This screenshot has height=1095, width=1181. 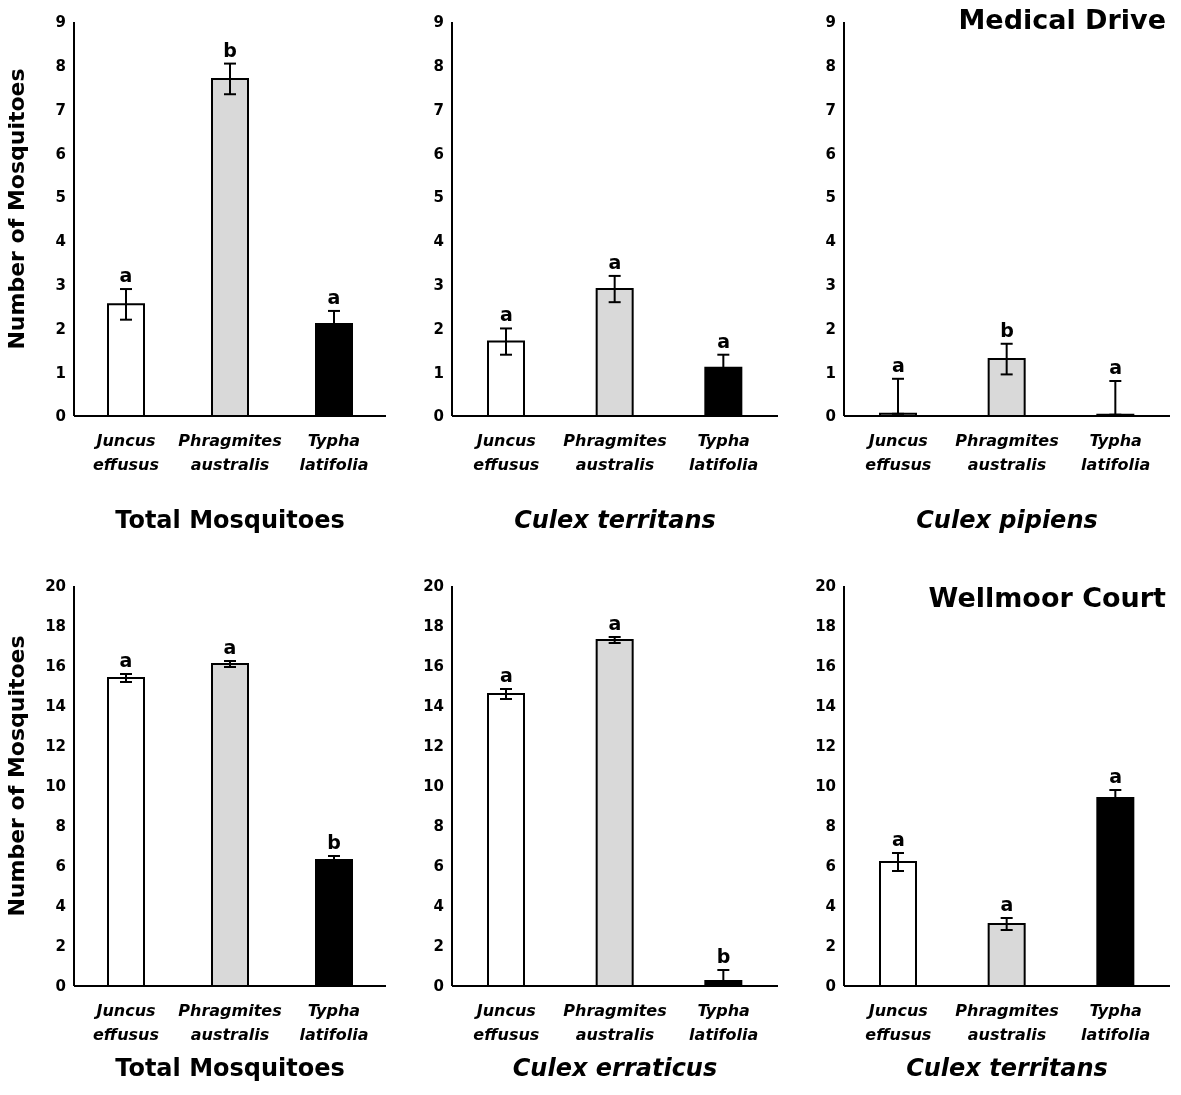 I want to click on chart-title: Wellmoor Court, so click(x=1047, y=597).